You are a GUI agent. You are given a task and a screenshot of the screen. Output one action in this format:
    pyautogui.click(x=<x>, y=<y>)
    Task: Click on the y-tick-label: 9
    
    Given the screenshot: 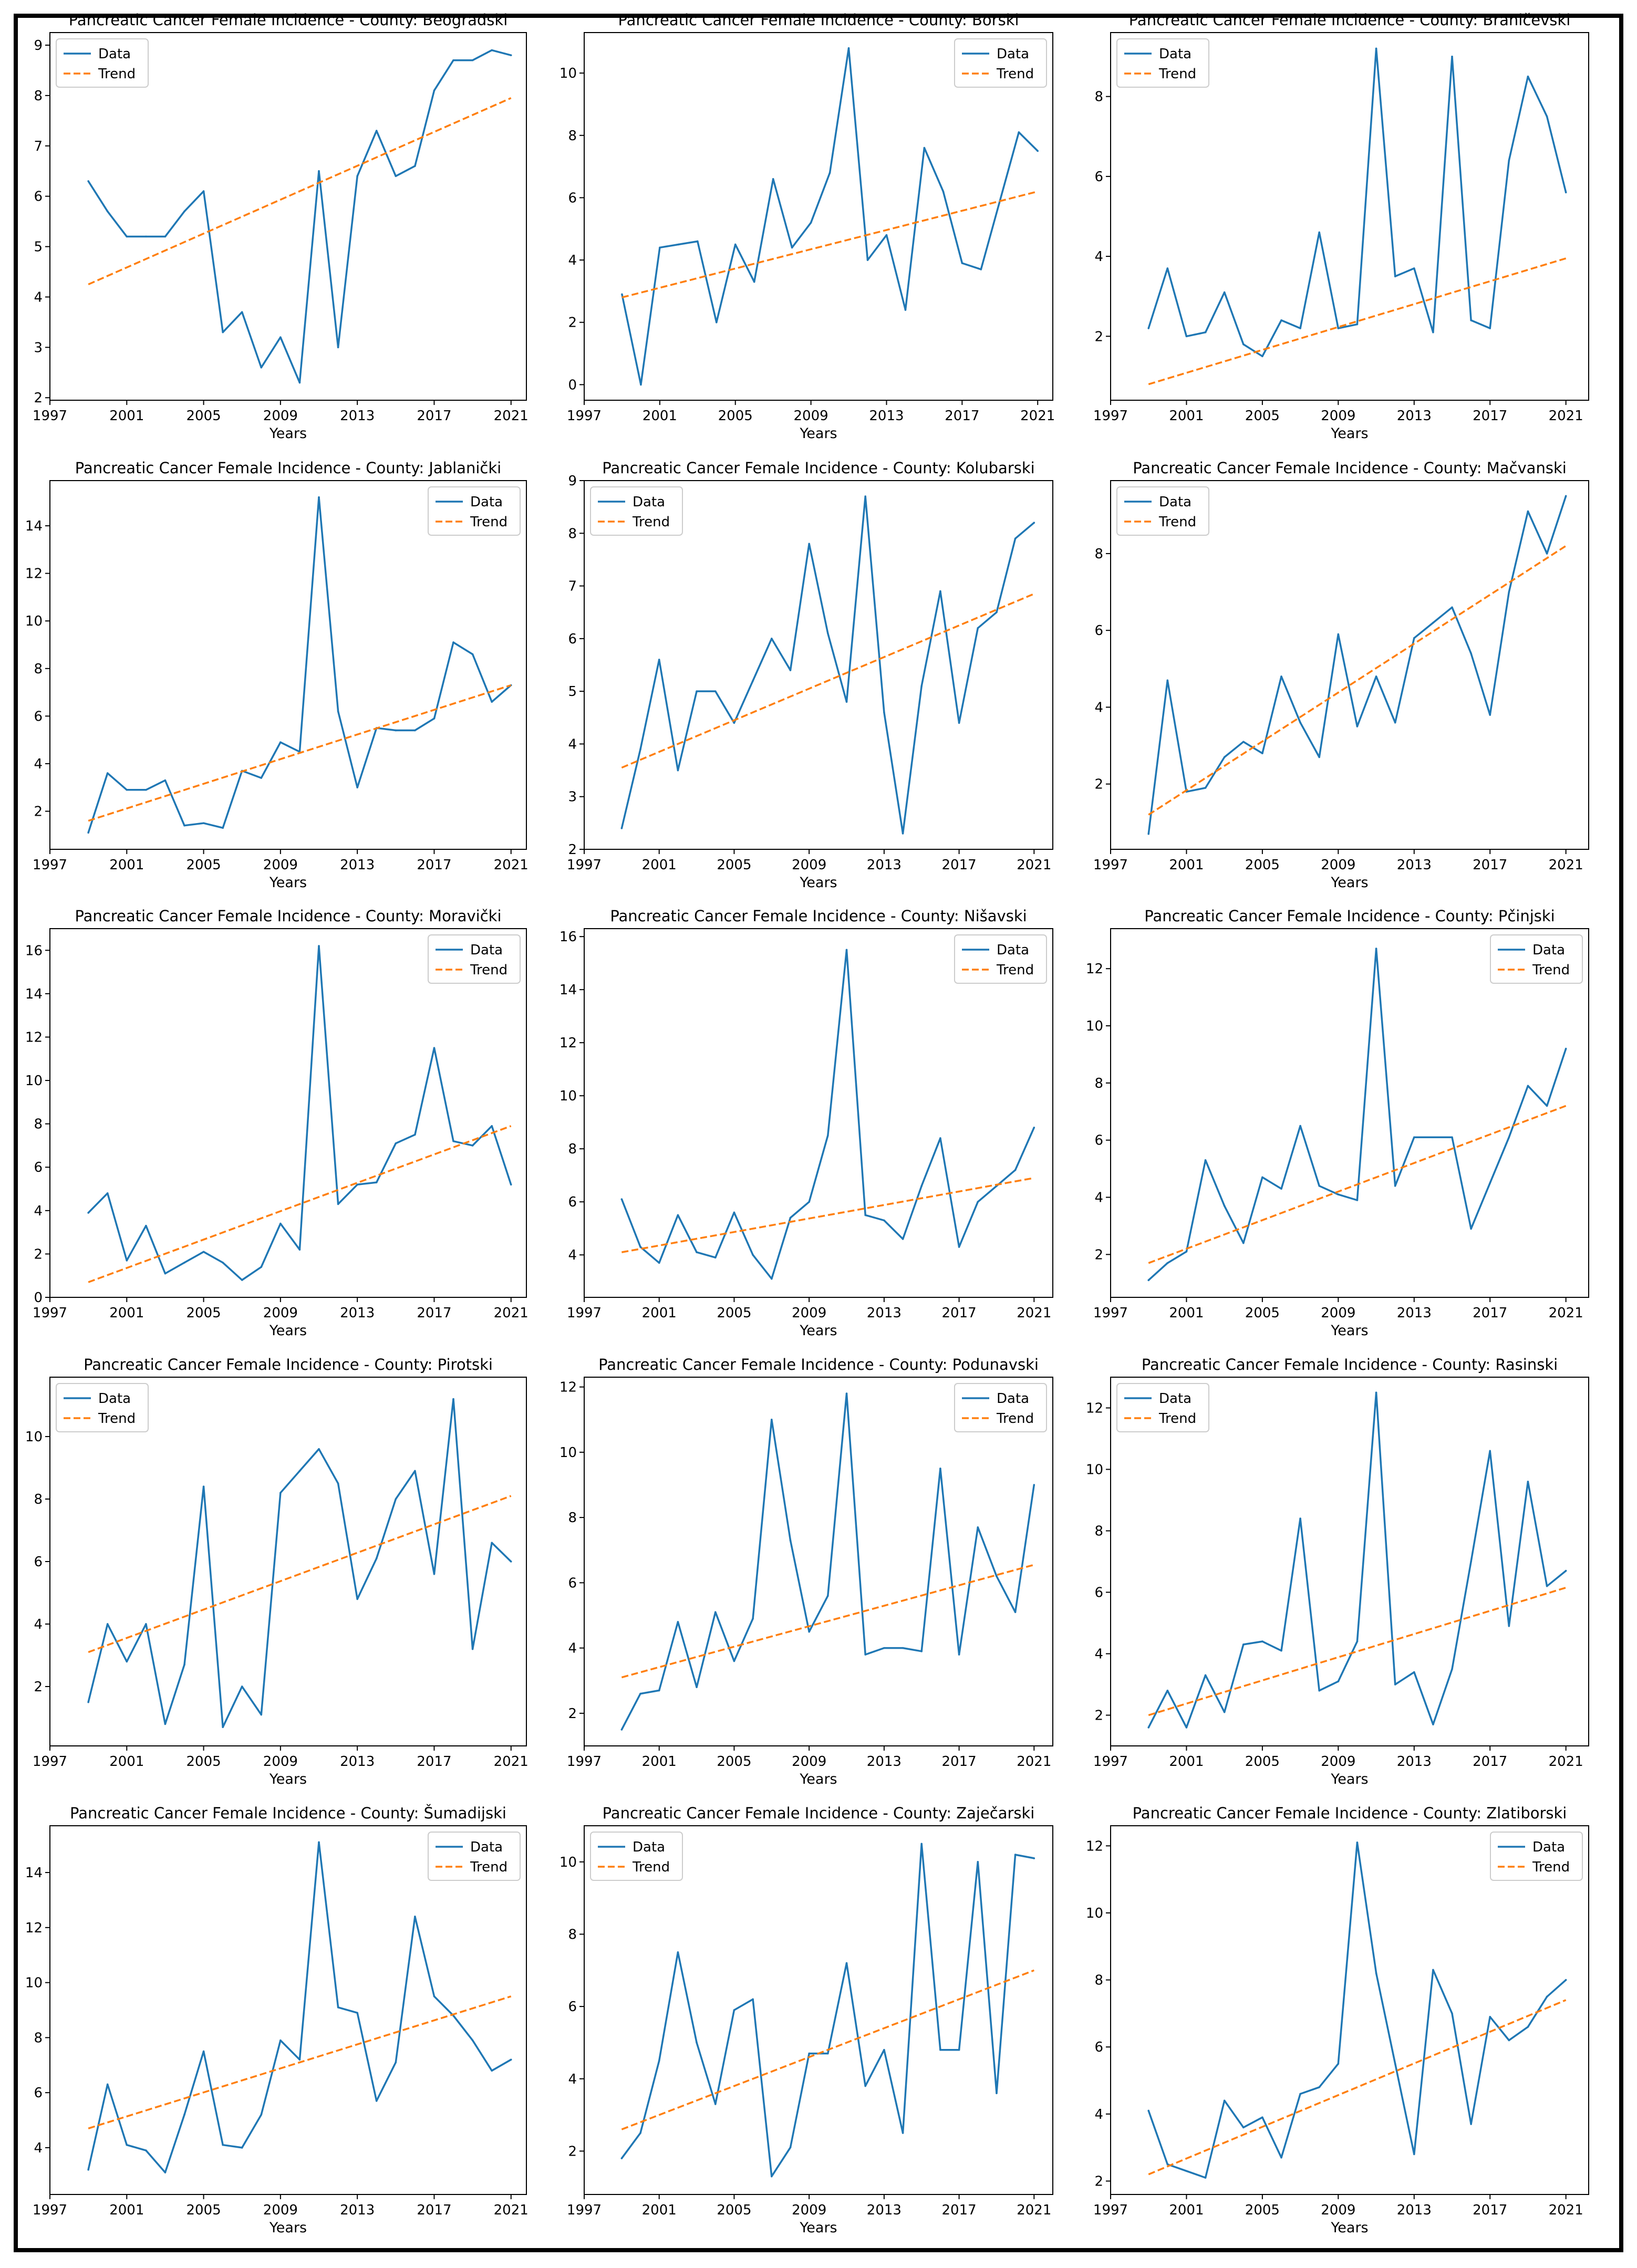 What is the action you would take?
    pyautogui.click(x=573, y=481)
    